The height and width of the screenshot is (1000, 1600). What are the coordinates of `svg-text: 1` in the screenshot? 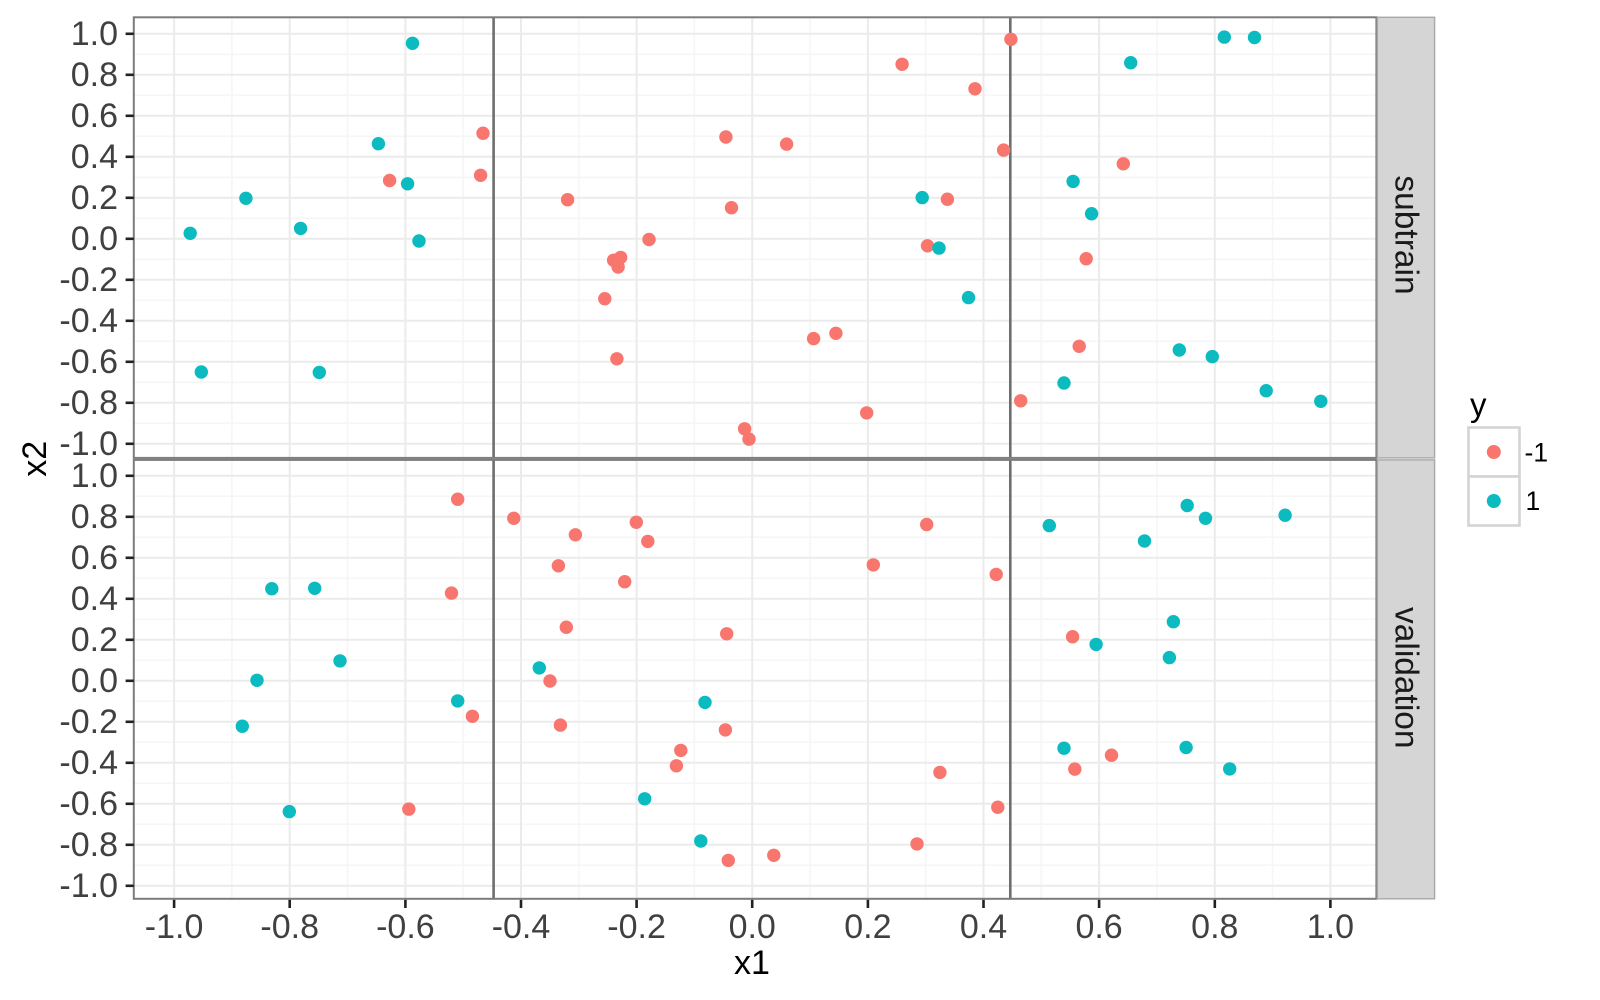 It's located at (1533, 501).